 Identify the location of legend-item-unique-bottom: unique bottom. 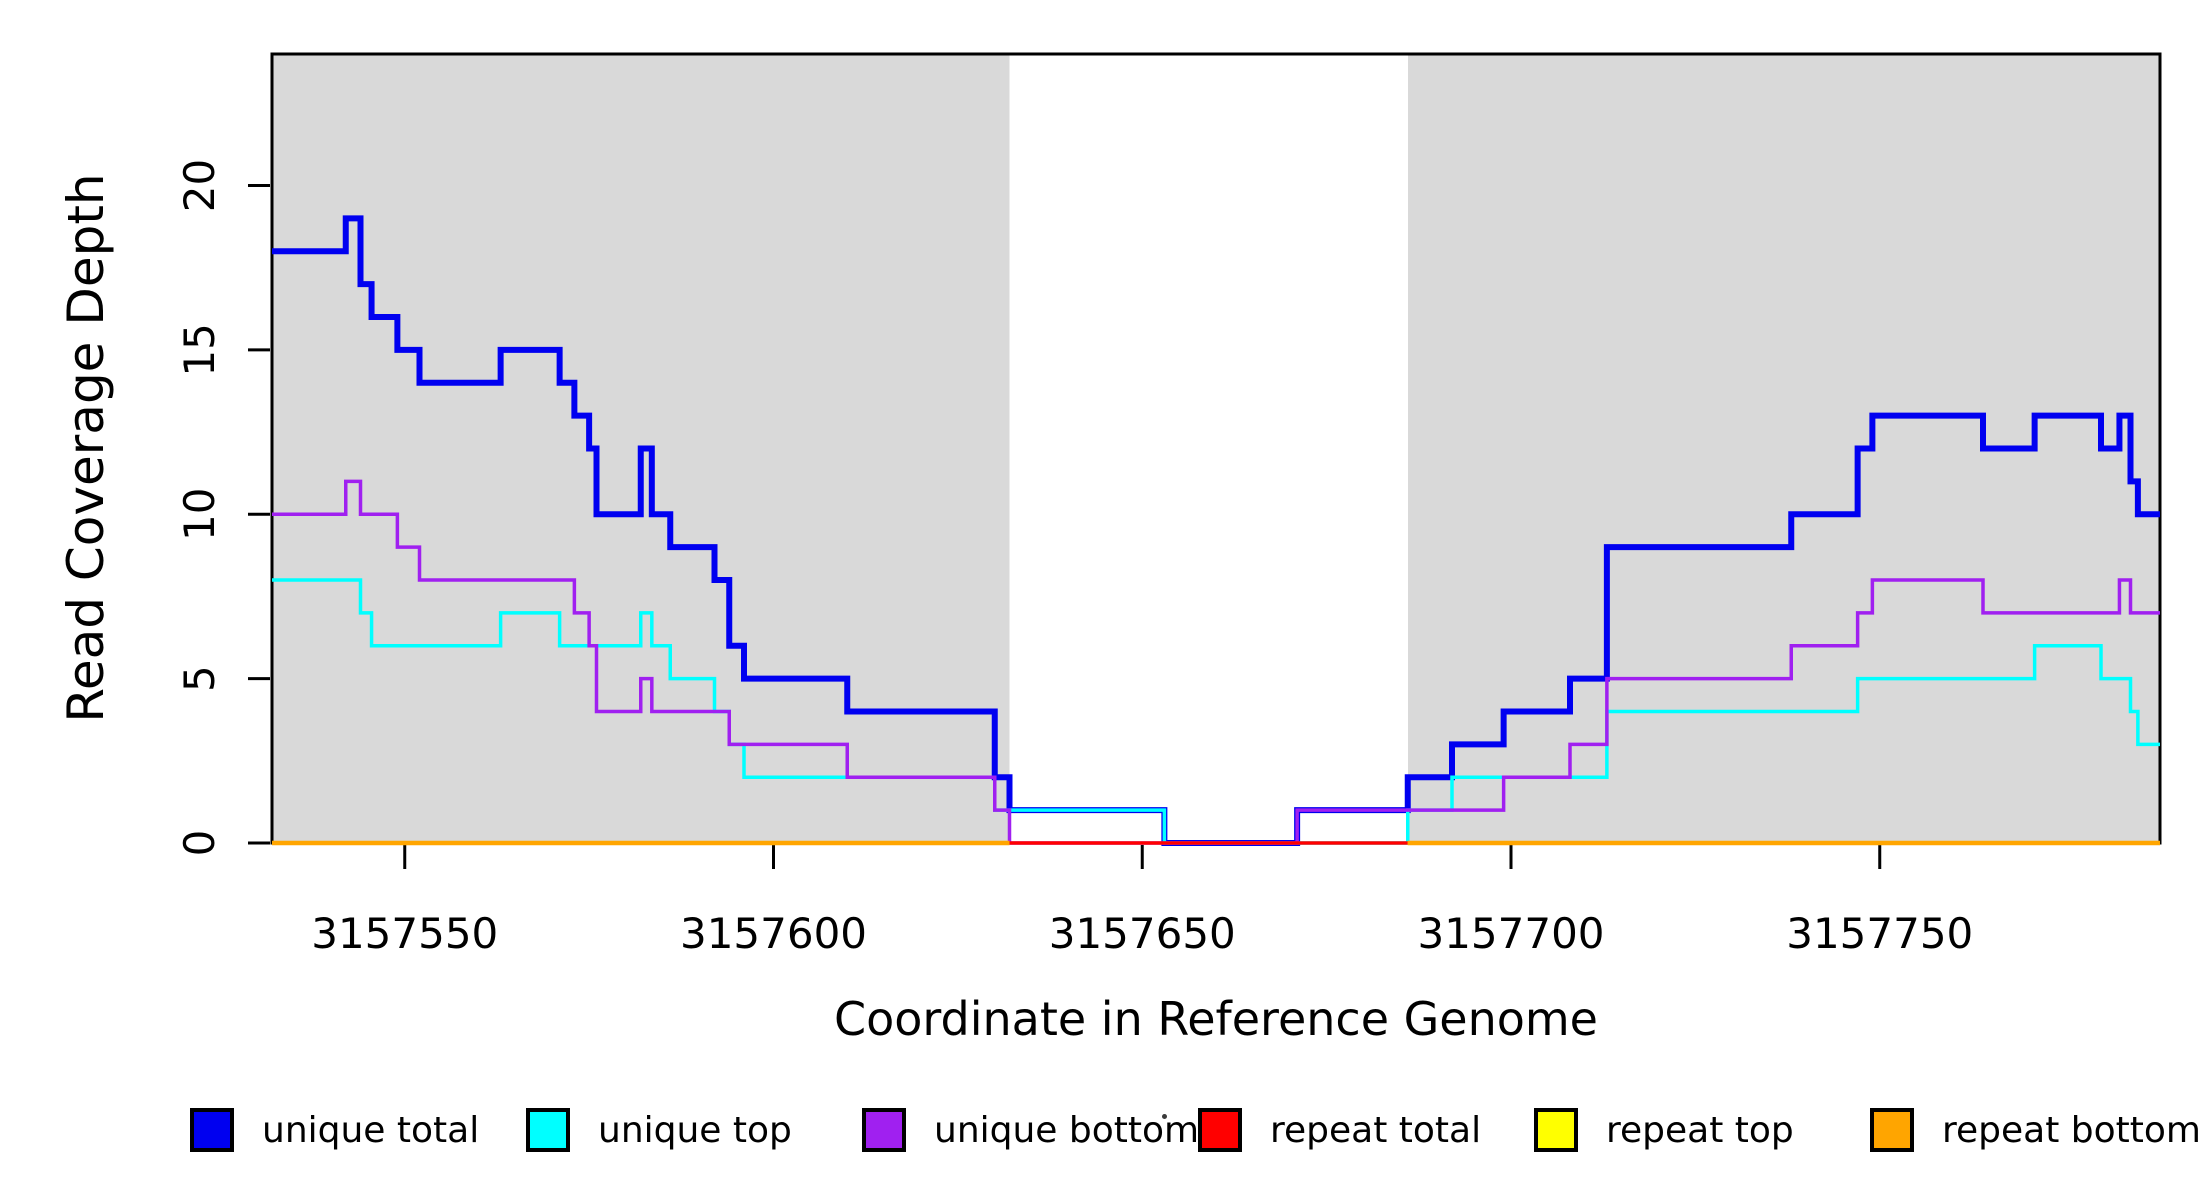
(1030, 1130).